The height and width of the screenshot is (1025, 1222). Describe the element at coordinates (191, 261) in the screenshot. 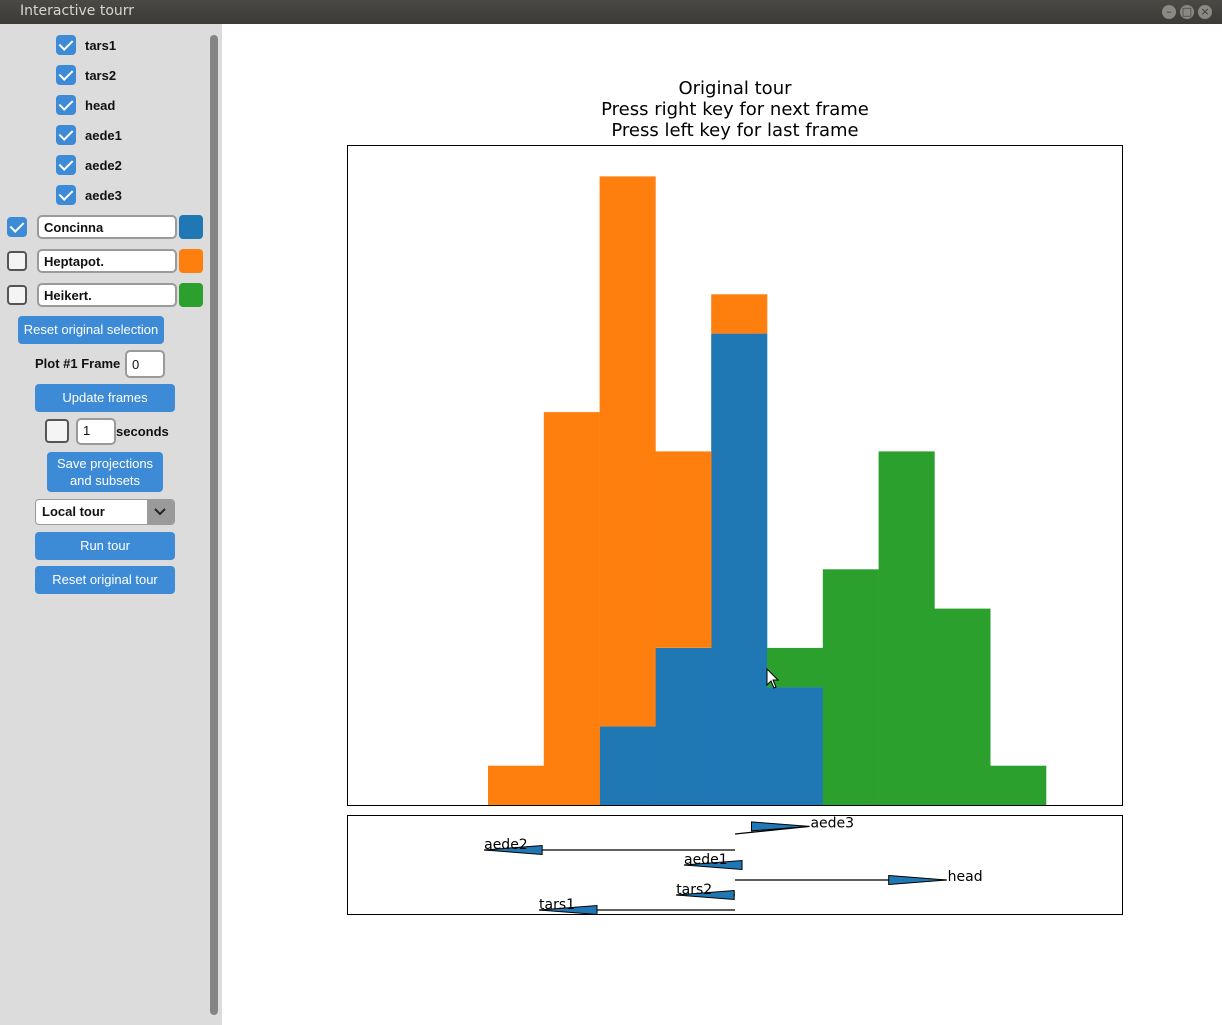

I see `group-color-swatch-heptapot` at that location.